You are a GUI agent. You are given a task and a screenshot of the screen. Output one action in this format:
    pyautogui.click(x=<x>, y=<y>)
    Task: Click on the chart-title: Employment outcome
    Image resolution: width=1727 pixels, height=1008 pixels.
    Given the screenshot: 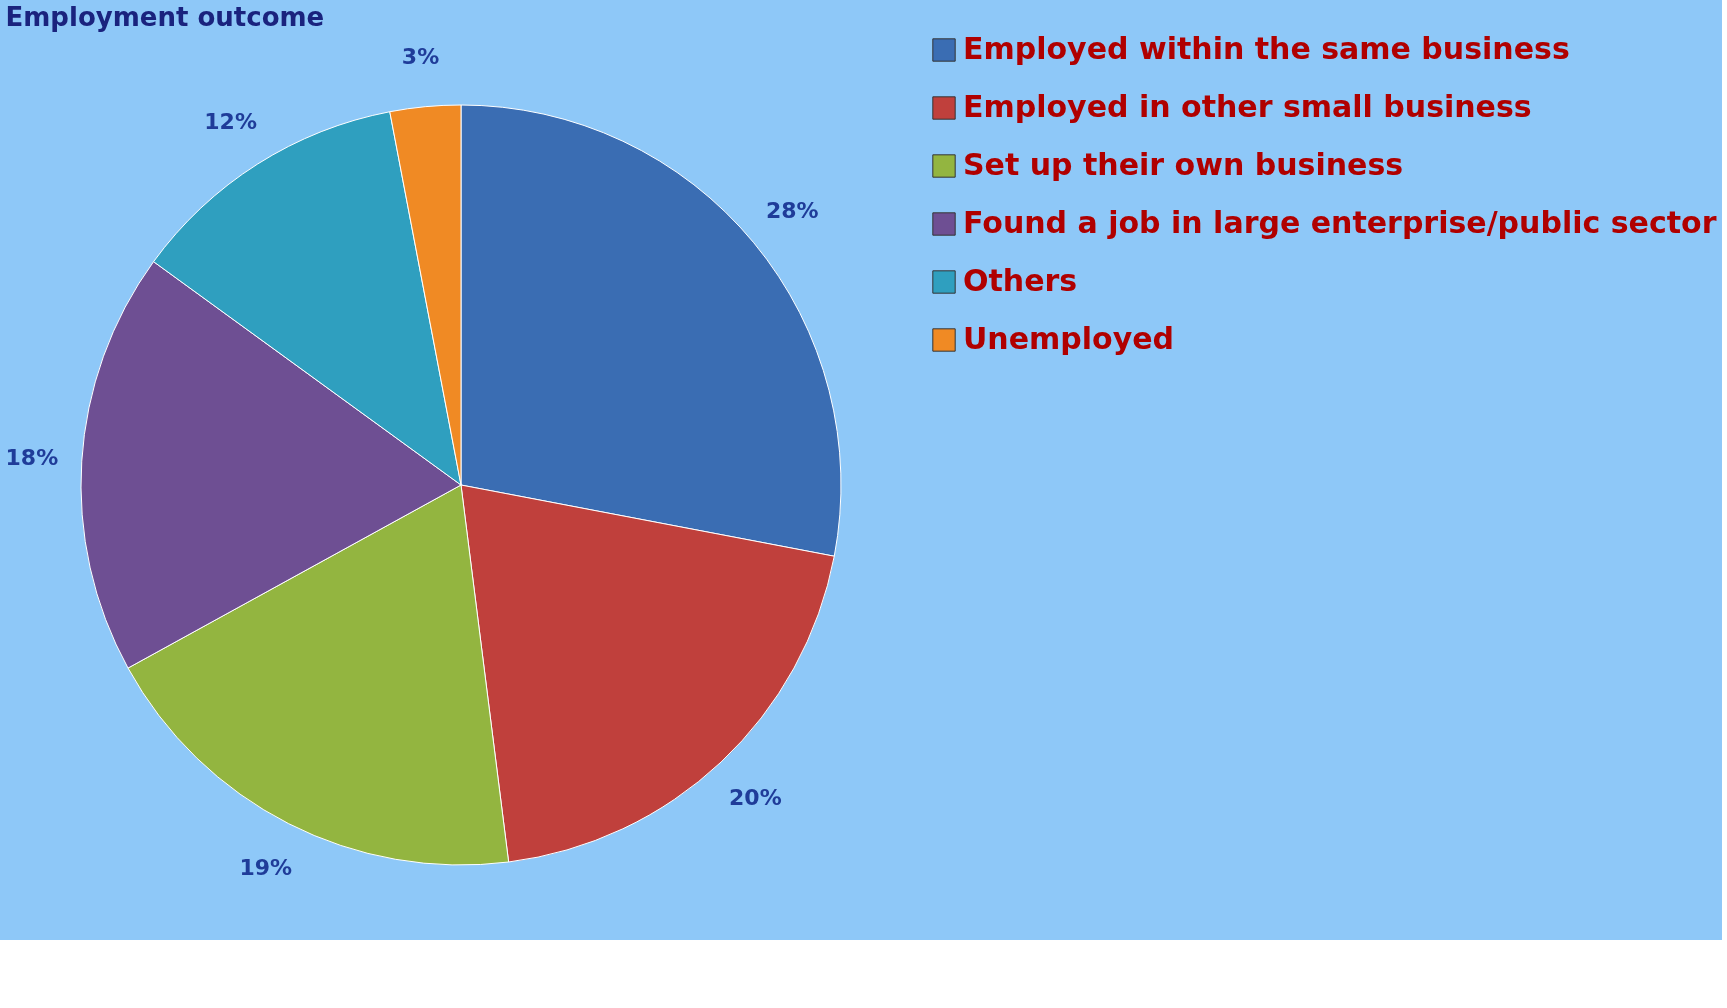 What is the action you would take?
    pyautogui.click(x=165, y=17)
    